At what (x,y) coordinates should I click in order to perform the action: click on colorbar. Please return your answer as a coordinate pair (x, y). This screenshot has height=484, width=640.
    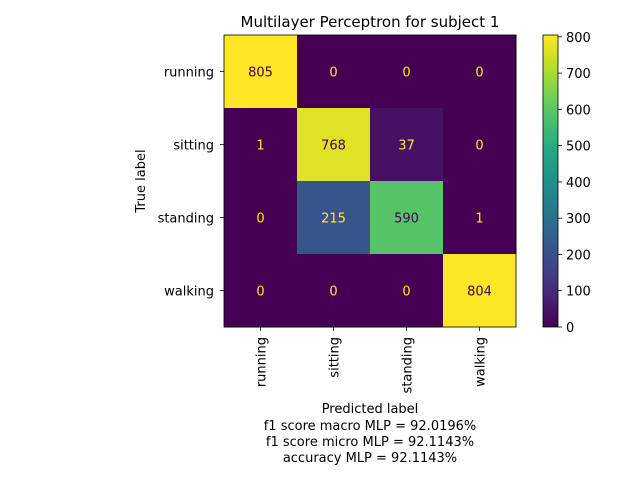
    Looking at the image, I should click on (550, 181).